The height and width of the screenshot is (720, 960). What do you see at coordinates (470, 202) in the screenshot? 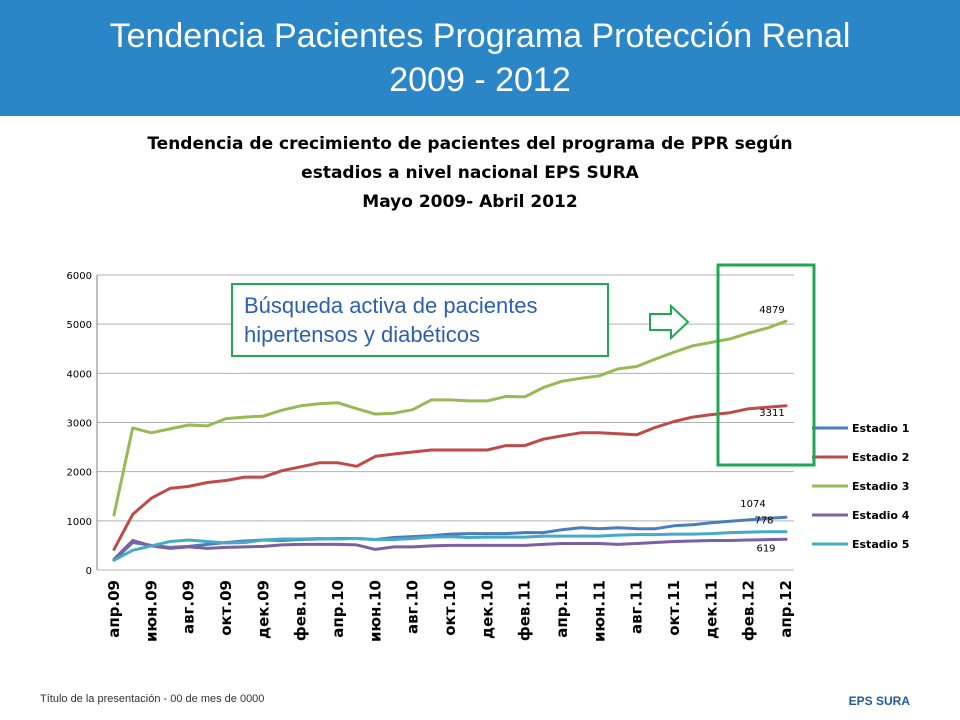
I see `chart-title-line3: Mayo 2009- Abril 2012` at bounding box center [470, 202].